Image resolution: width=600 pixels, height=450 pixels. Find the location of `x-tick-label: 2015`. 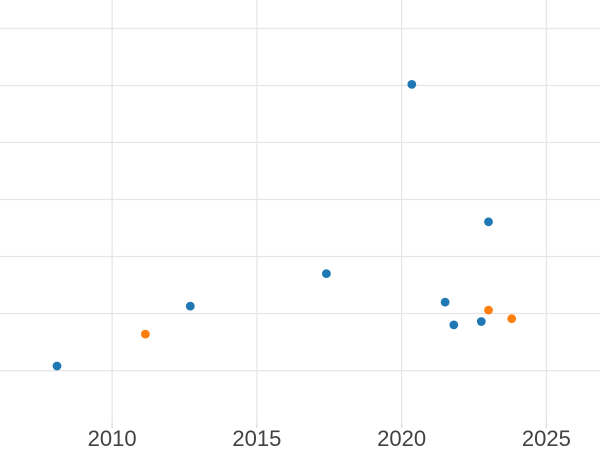

x-tick-label: 2015 is located at coordinates (256, 438).